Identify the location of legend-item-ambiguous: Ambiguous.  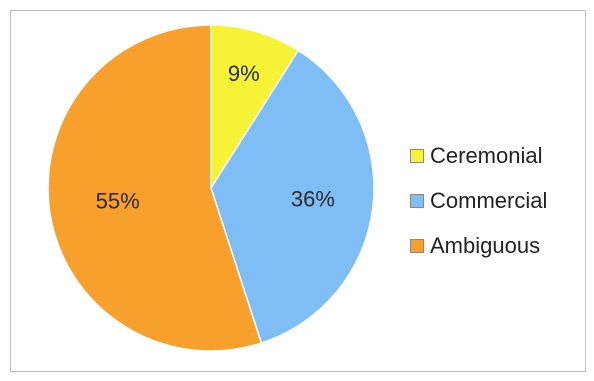
(478, 246).